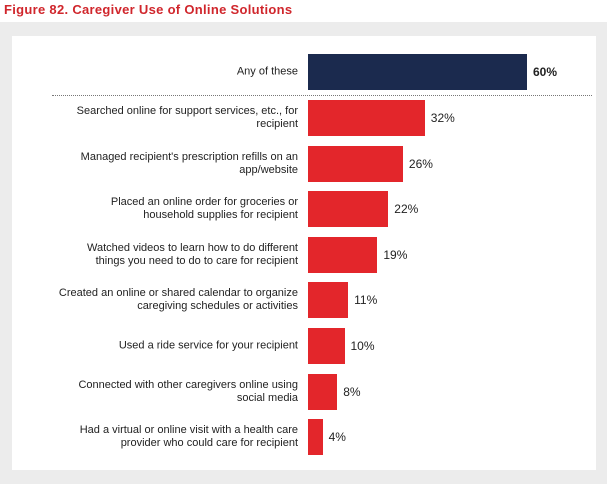  I want to click on category-label: Used a ride service for your recipient, so click(208, 345).